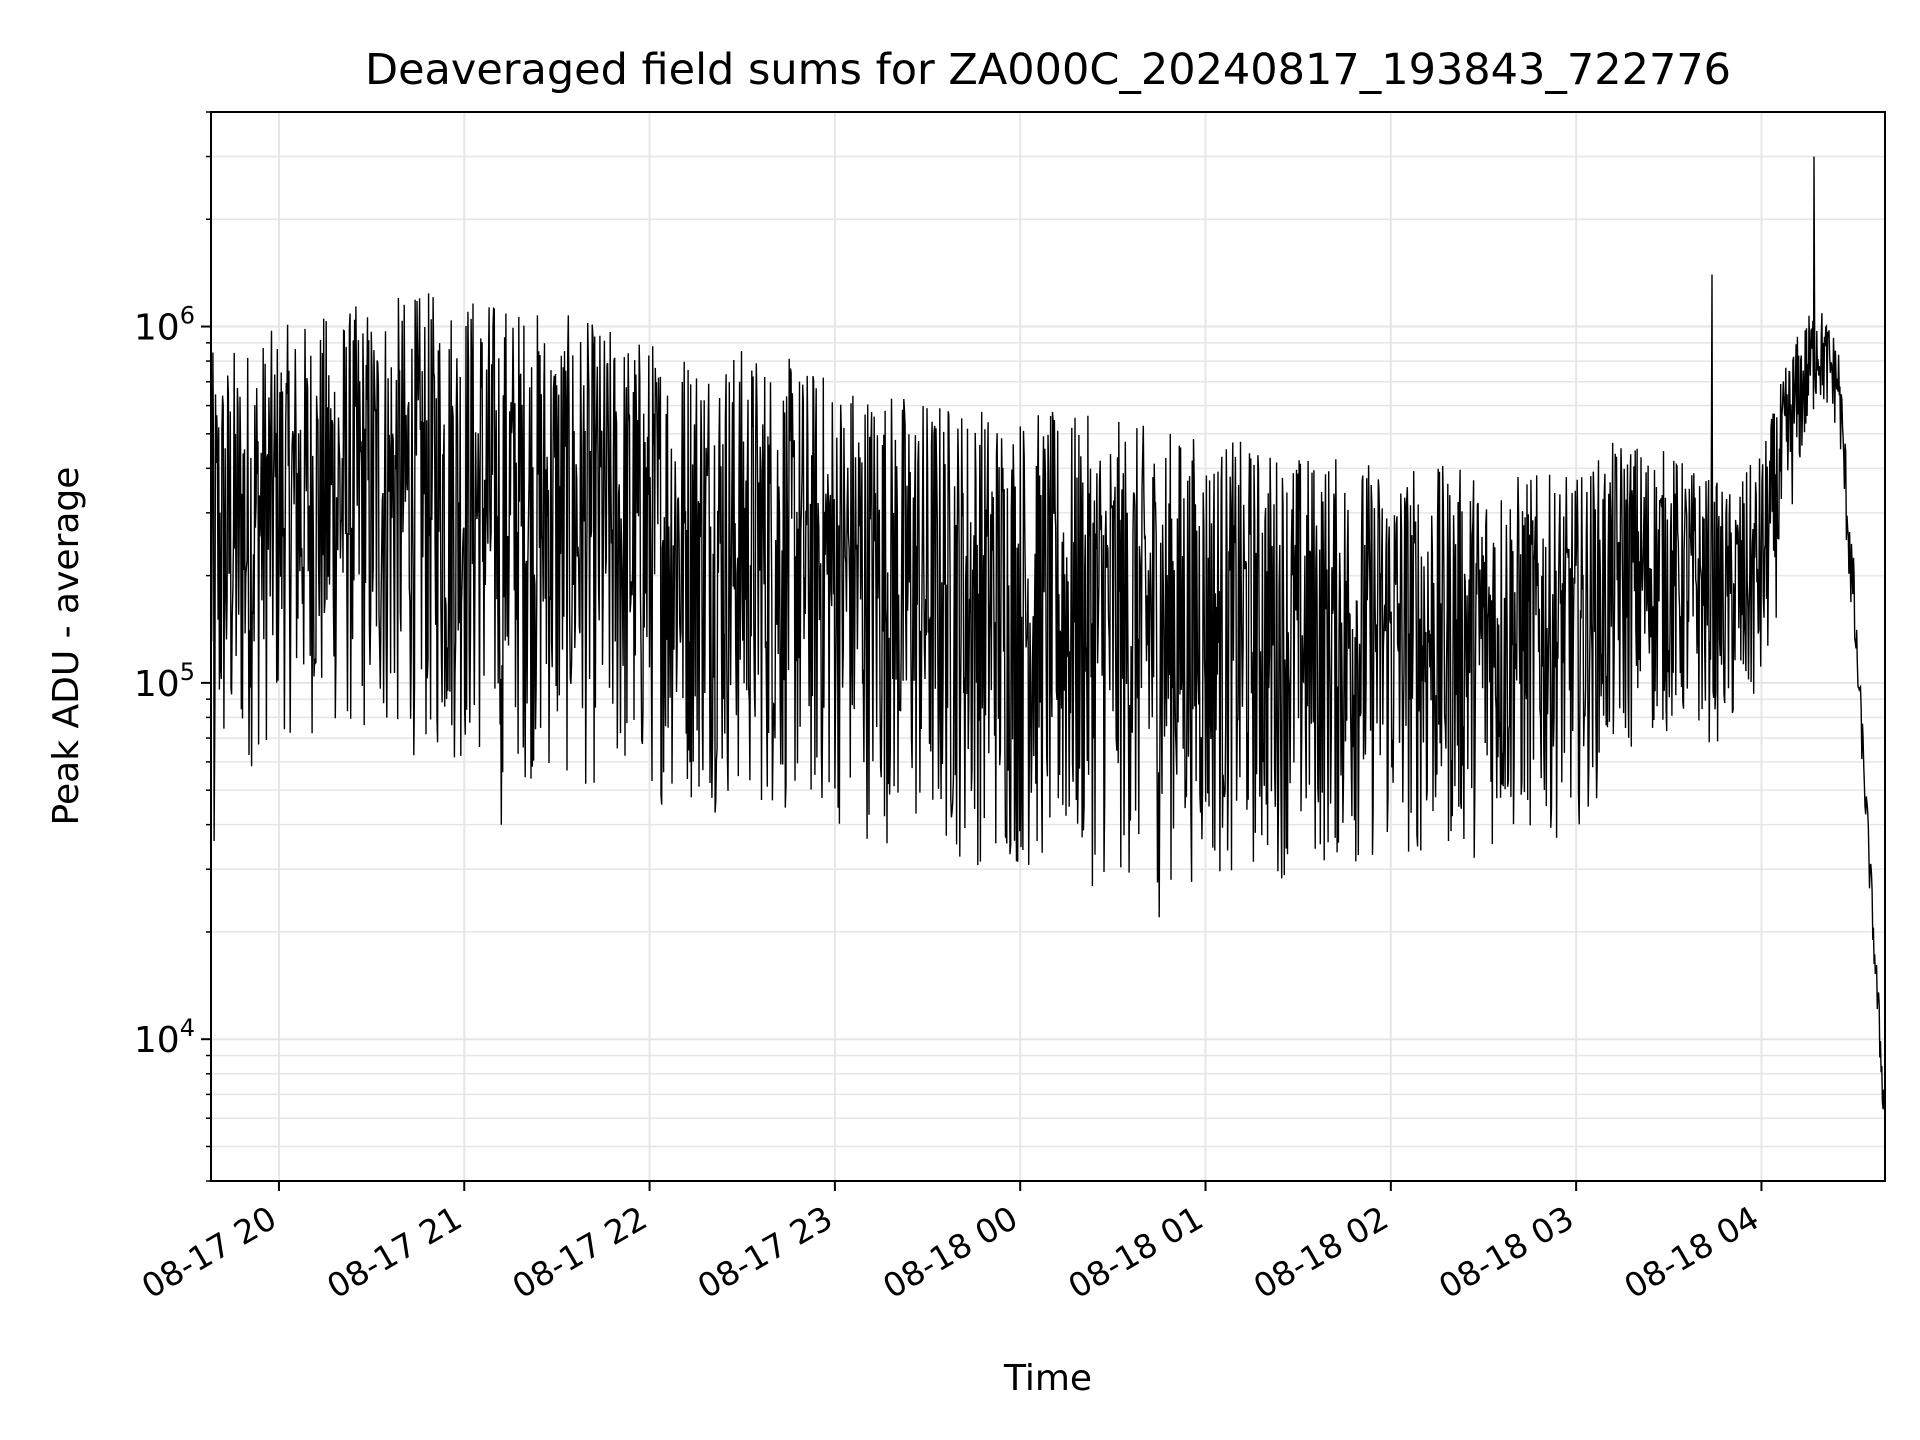 Image resolution: width=1920 pixels, height=1440 pixels. I want to click on y-tick-label: 10⁴, so click(164, 1037).